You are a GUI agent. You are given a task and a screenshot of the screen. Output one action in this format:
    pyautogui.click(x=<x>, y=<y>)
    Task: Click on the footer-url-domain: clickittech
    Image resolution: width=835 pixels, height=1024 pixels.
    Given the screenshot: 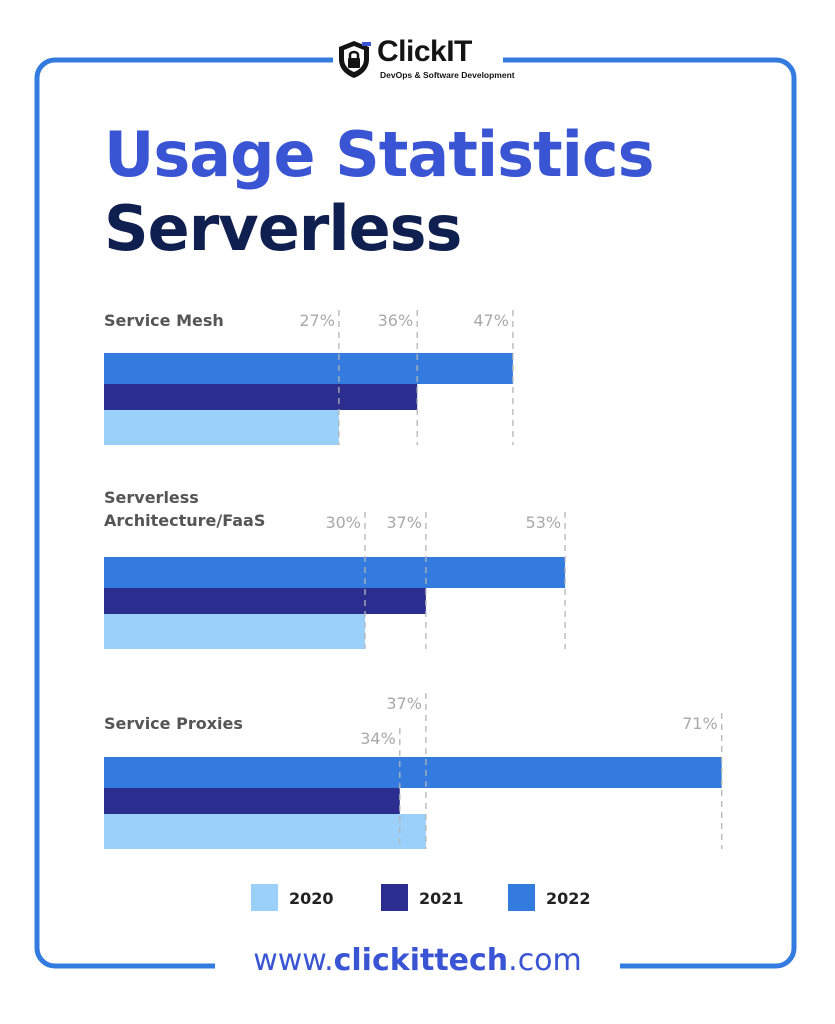 What is the action you would take?
    pyautogui.click(x=421, y=960)
    